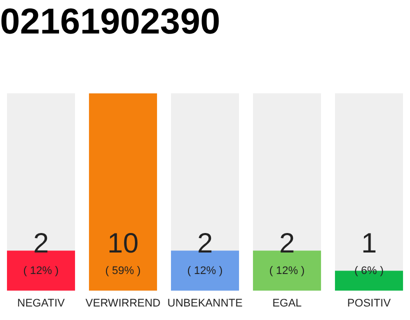  I want to click on x-tick-label: EGAL, so click(287, 303).